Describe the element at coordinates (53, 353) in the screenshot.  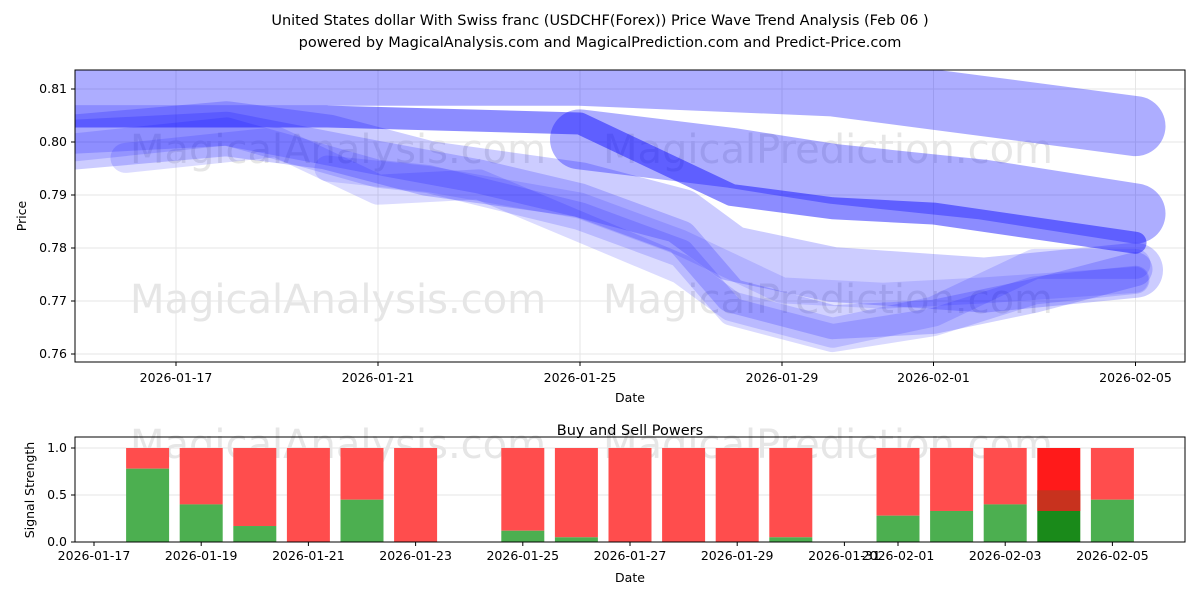
I see `y-tick-label: 0.76` at that location.